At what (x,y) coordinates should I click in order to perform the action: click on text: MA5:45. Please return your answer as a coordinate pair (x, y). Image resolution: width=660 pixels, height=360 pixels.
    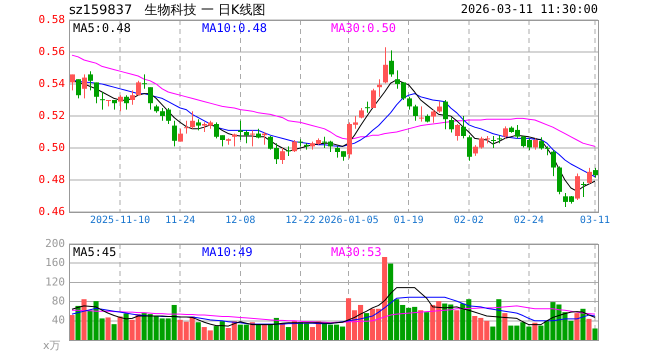
    Looking at the image, I should click on (94, 252).